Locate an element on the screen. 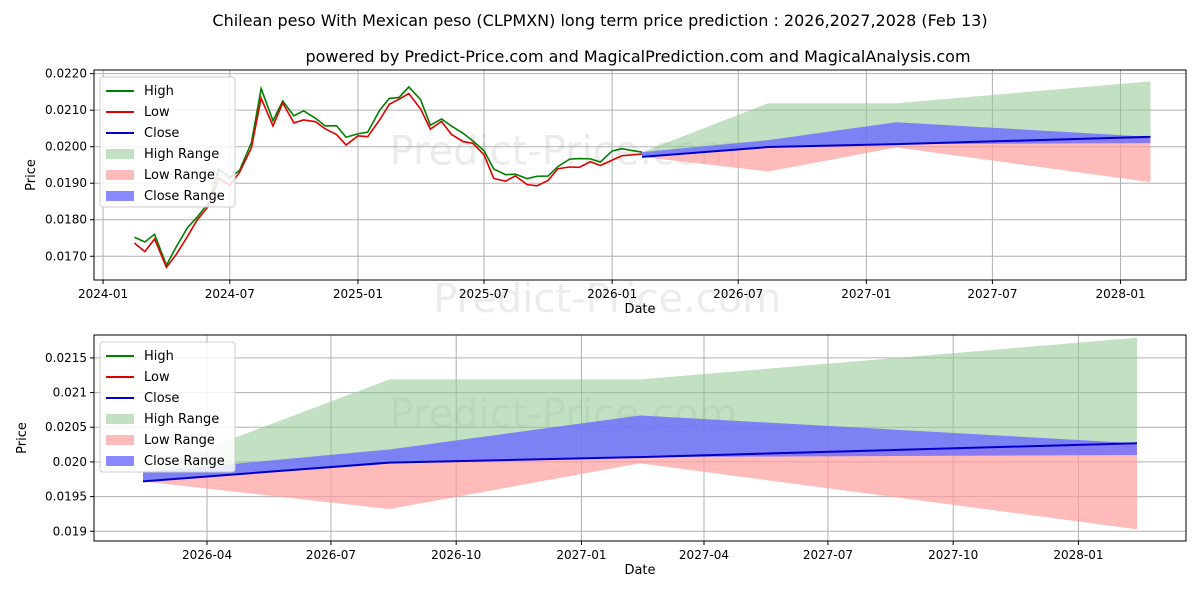  x-tick-label: 2025-01 is located at coordinates (358, 294).